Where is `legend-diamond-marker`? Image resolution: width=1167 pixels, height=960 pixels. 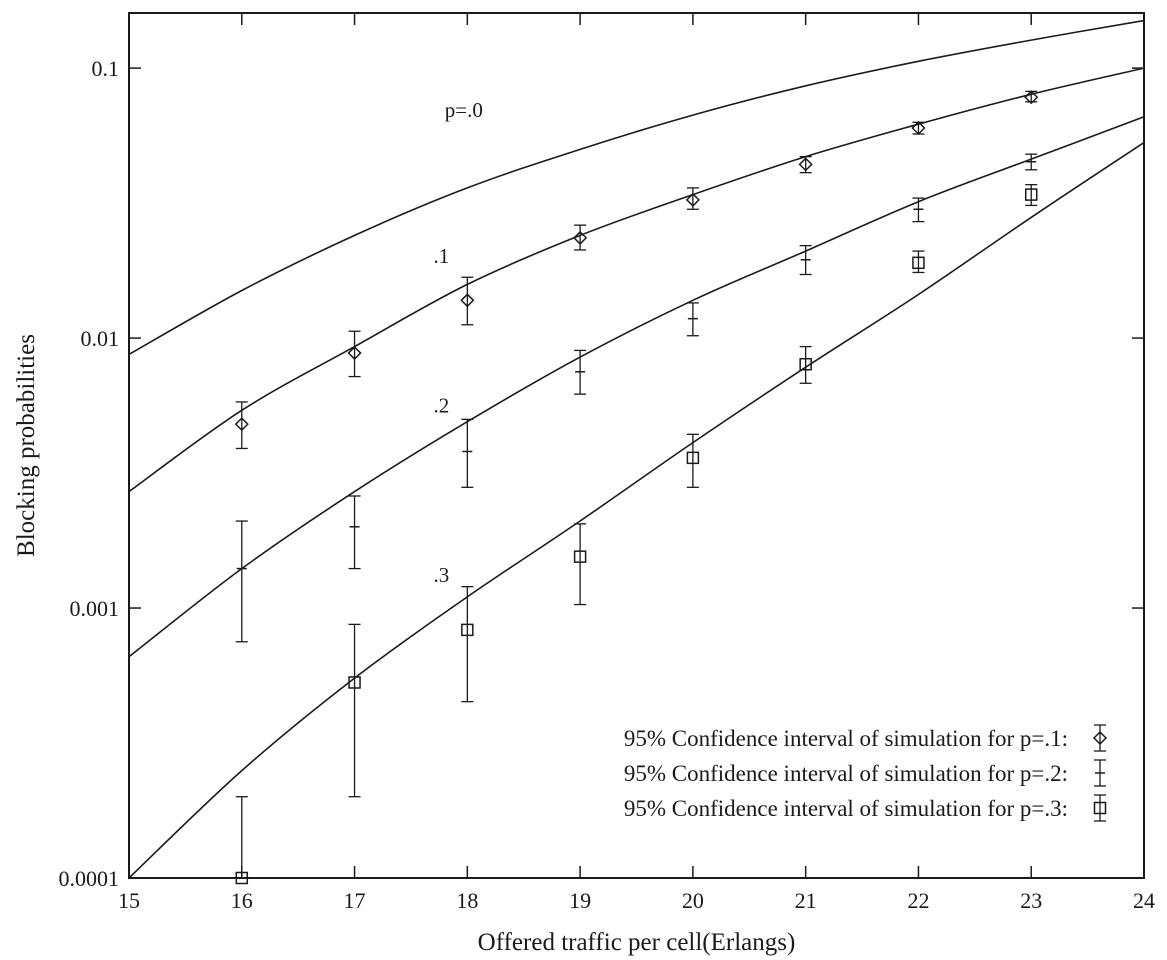 legend-diamond-marker is located at coordinates (1100, 738).